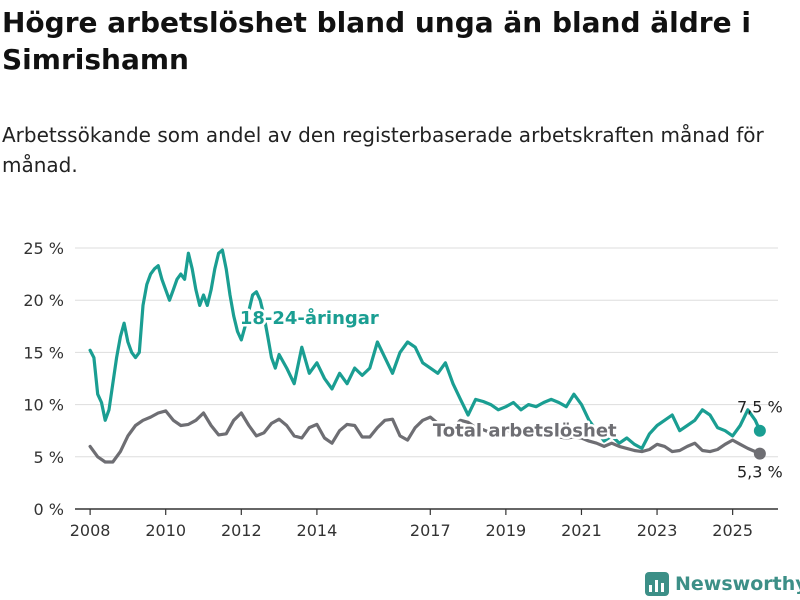  What do you see at coordinates (760, 407) in the screenshot?
I see `series-end-label: 7,5 %` at bounding box center [760, 407].